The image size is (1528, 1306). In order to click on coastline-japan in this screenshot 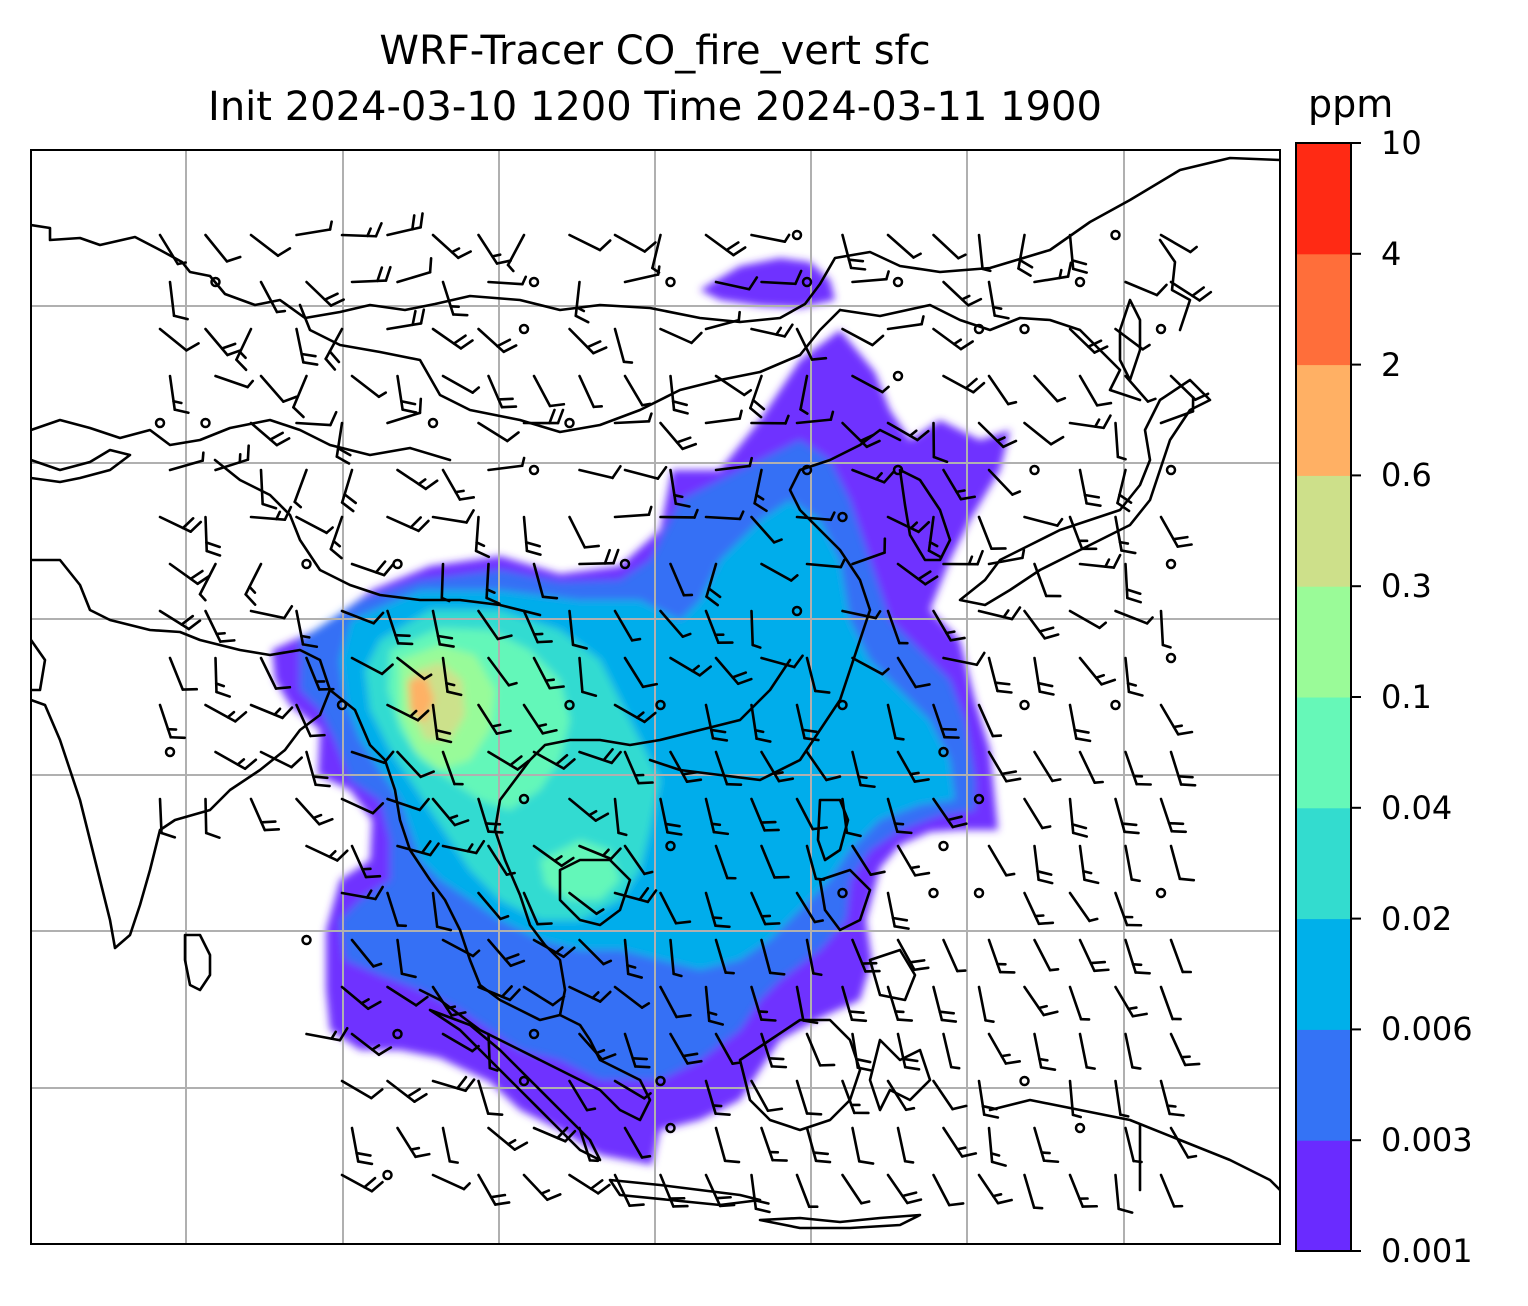, I will do `click(1085, 492)`.